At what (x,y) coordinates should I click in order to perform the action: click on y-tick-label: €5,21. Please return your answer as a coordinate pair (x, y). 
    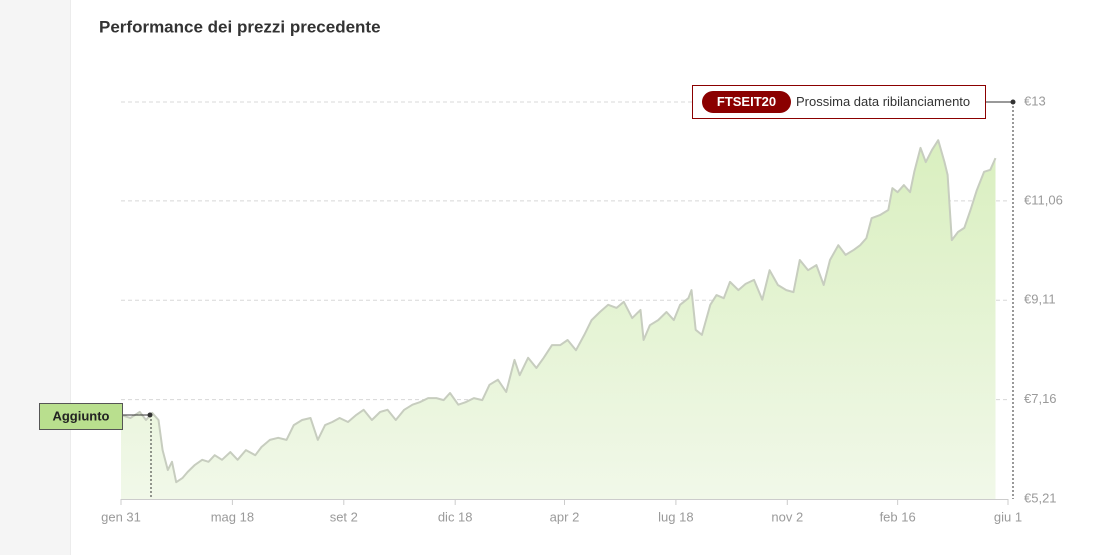
    Looking at the image, I should click on (1040, 497).